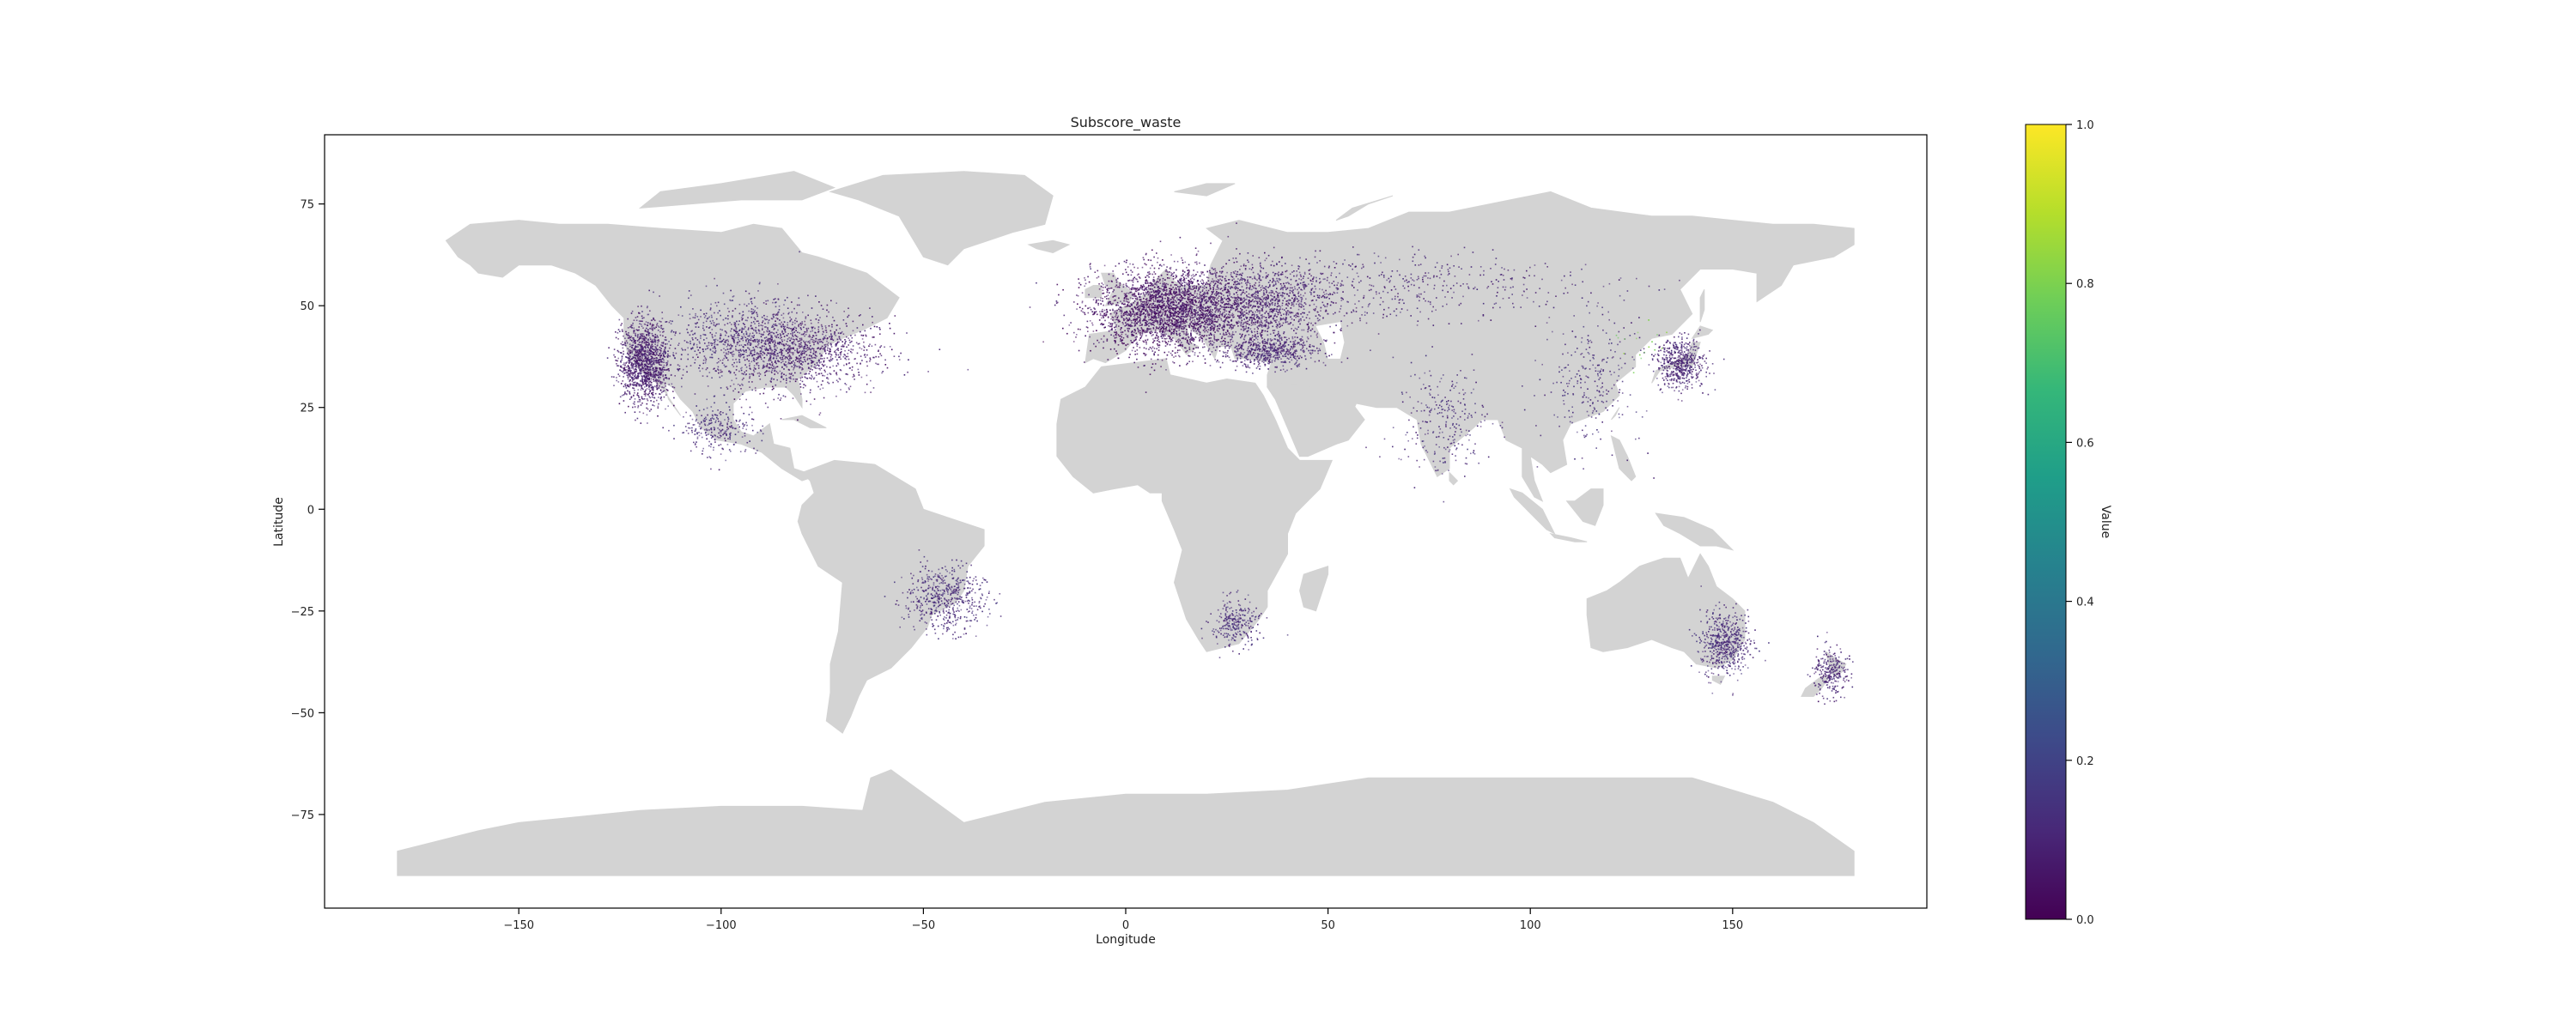  What do you see at coordinates (1330, 340) in the screenshot?
I see `caspian-sea` at bounding box center [1330, 340].